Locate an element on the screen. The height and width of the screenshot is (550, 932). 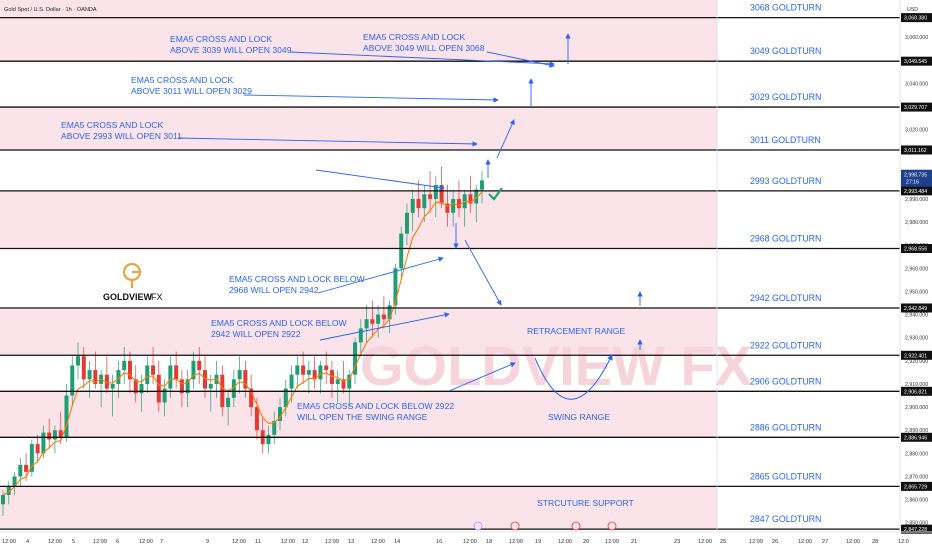
annotation-line: EMA5 CROSS AND LOCK BELOW is located at coordinates (279, 323).